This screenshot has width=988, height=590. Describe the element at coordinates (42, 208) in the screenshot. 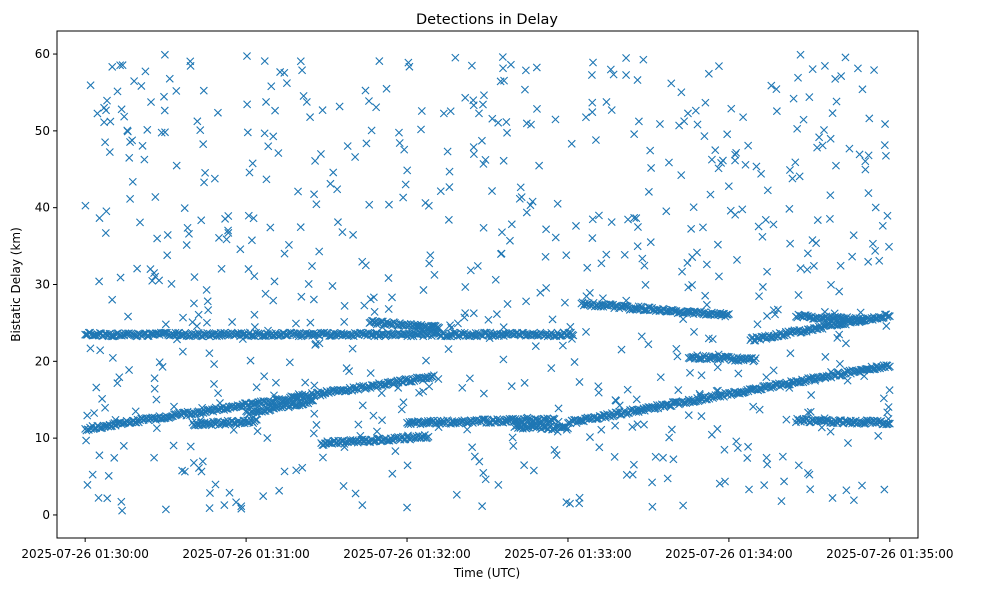

I see `y-tick-label: 40` at that location.